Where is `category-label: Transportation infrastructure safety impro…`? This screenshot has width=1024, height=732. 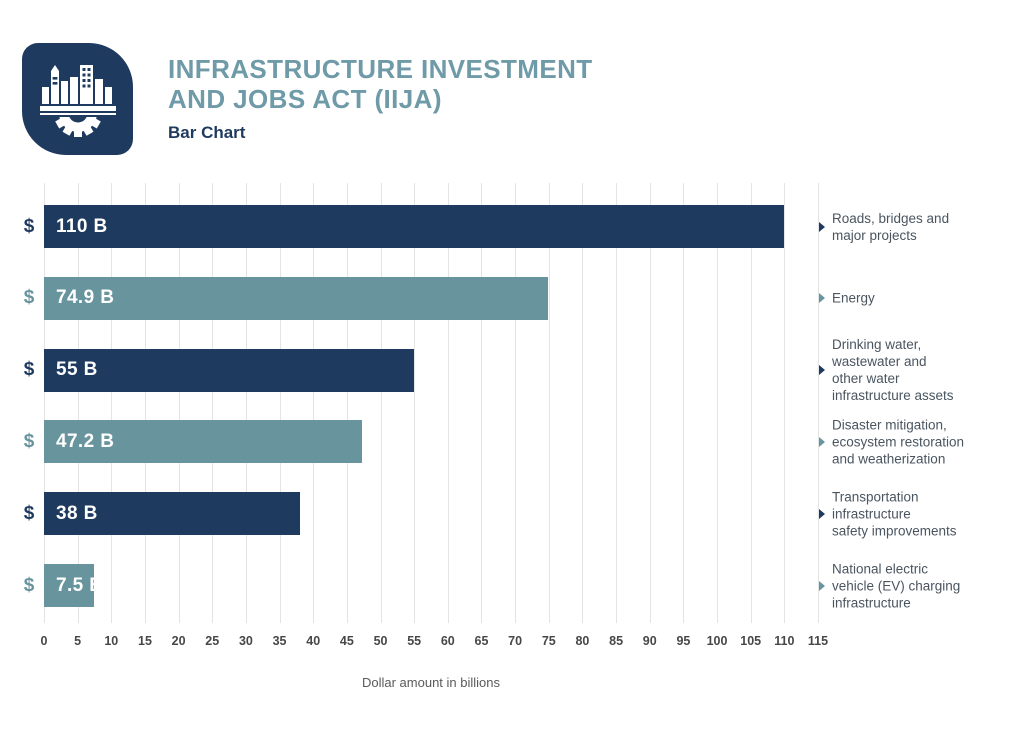
category-label: Transportation infrastructure safety impro… is located at coordinates (925, 513).